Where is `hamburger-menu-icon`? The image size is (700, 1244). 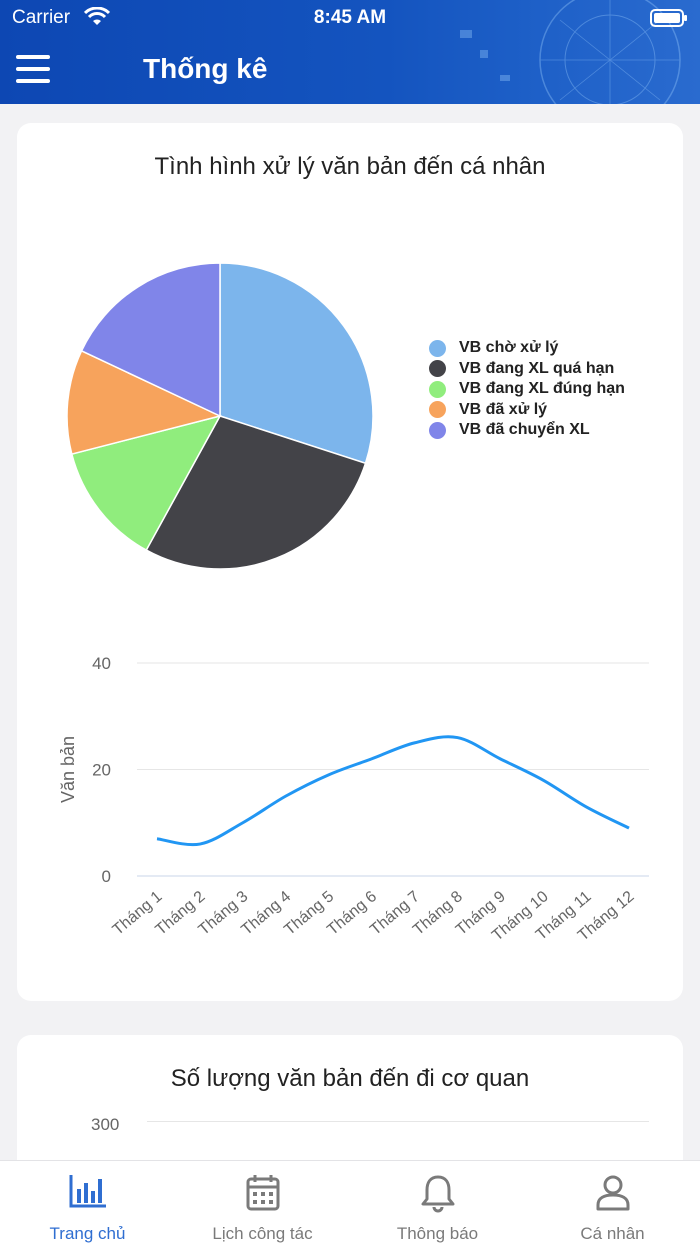 hamburger-menu-icon is located at coordinates (33, 69).